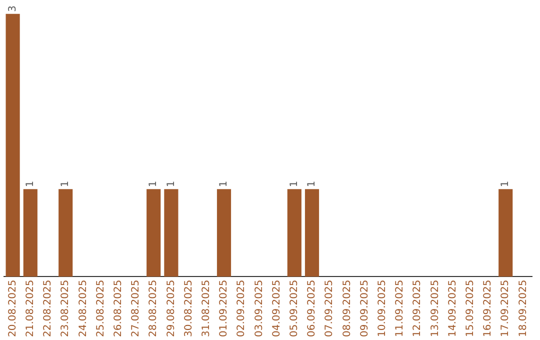 This screenshot has height=340, width=540. I want to click on x-tick-label: 25.08.2025, so click(100, 309).